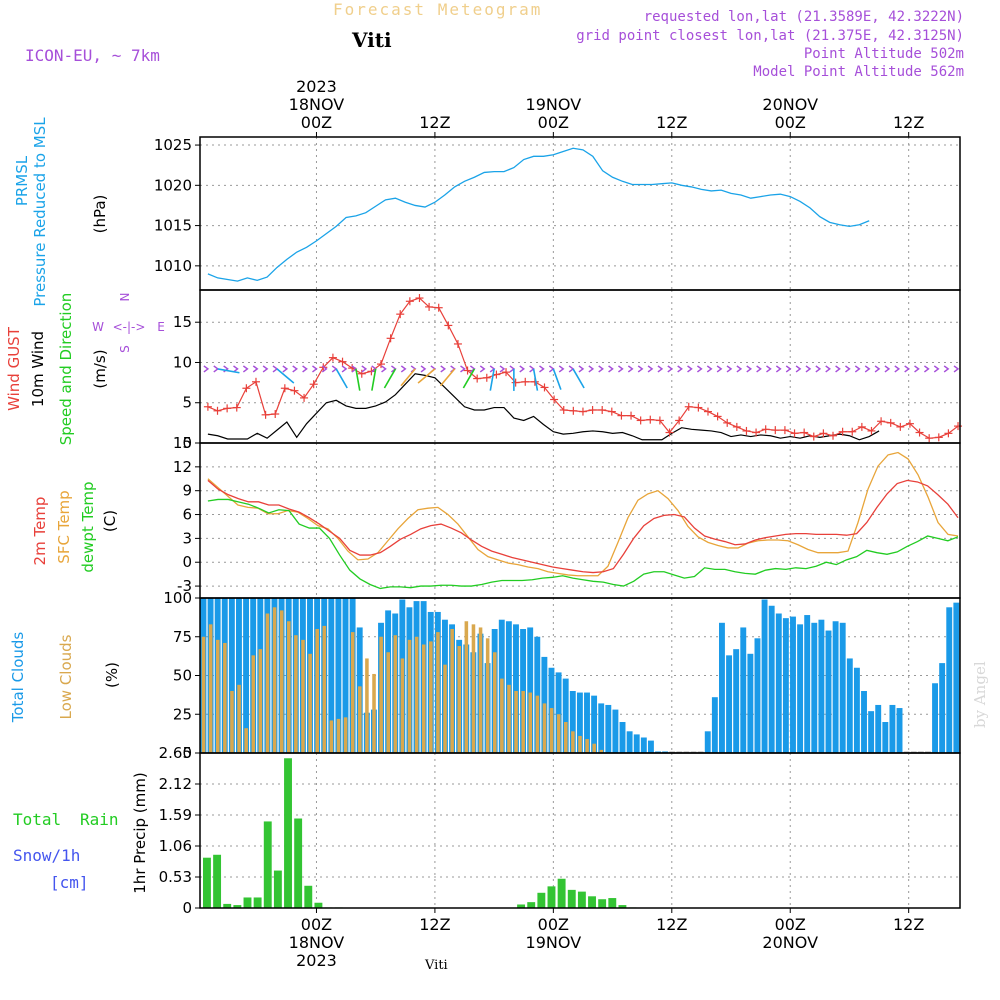 This screenshot has height=1000, width=1000. What do you see at coordinates (173, 185) in the screenshot?
I see `pressure-tick-label: 1020` at bounding box center [173, 185].